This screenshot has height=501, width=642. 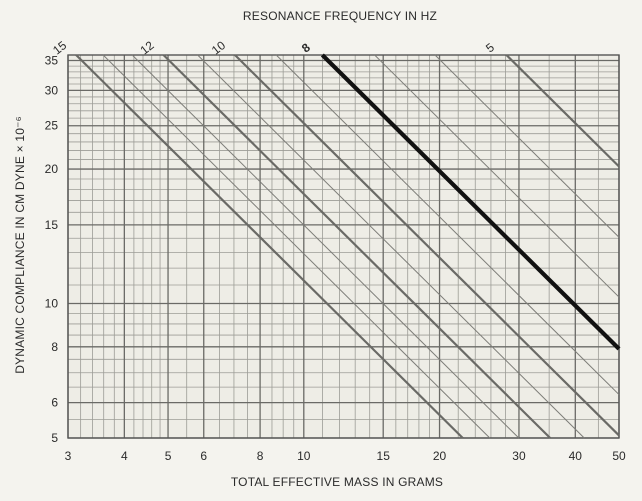 I want to click on x-tick-label: 20, so click(x=440, y=456).